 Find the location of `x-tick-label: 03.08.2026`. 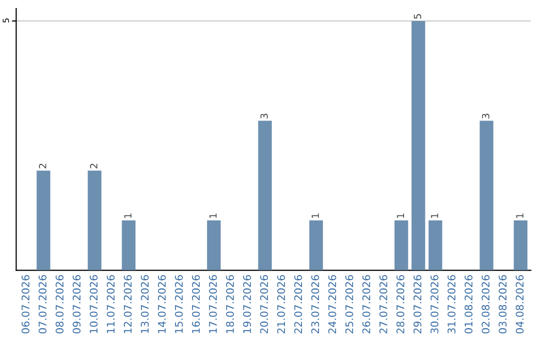

x-tick-label: 03.08.2026 is located at coordinates (502, 304).